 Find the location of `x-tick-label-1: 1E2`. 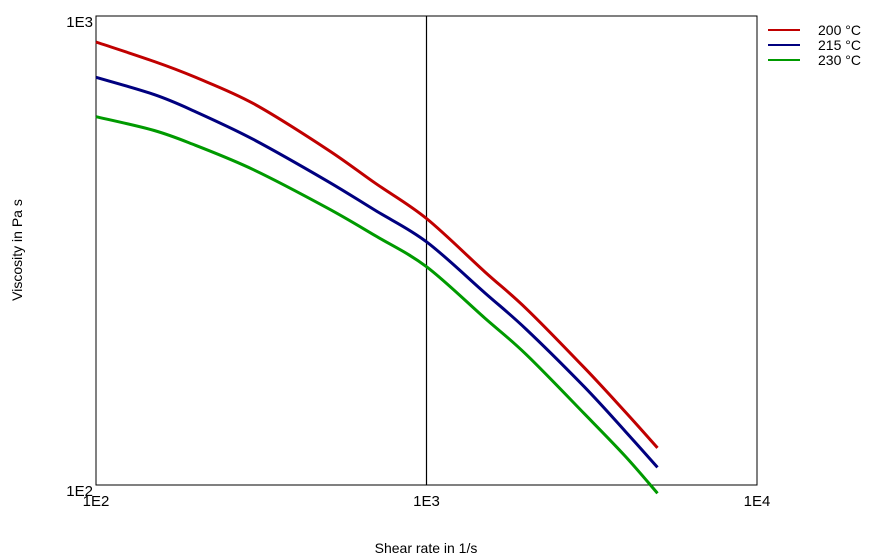

x-tick-label-1: 1E2 is located at coordinates (96, 501).